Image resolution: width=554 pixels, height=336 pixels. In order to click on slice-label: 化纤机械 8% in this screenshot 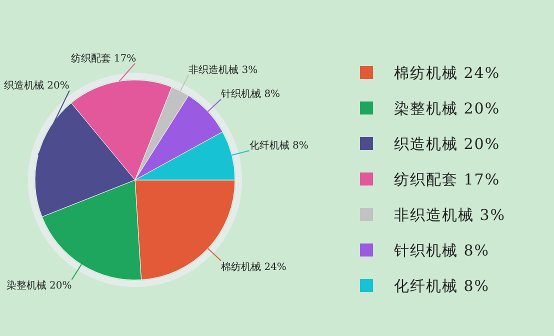, I will do `click(278, 146)`.